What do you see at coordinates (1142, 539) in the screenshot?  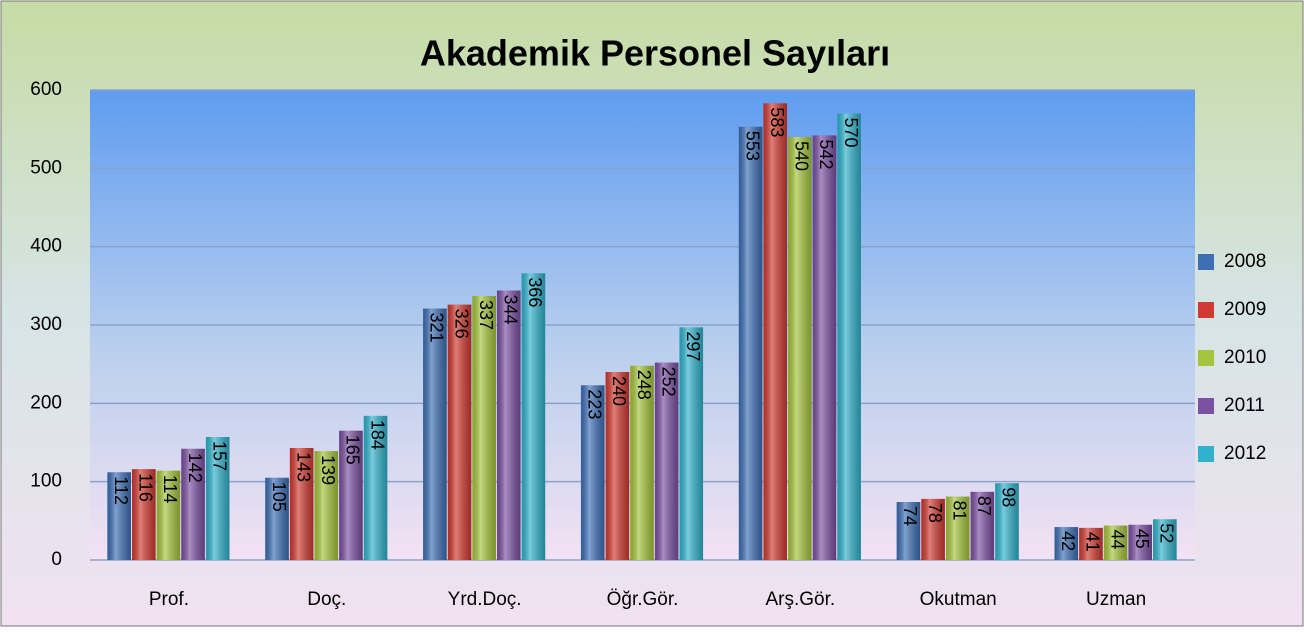 I see `data-label: 45` at bounding box center [1142, 539].